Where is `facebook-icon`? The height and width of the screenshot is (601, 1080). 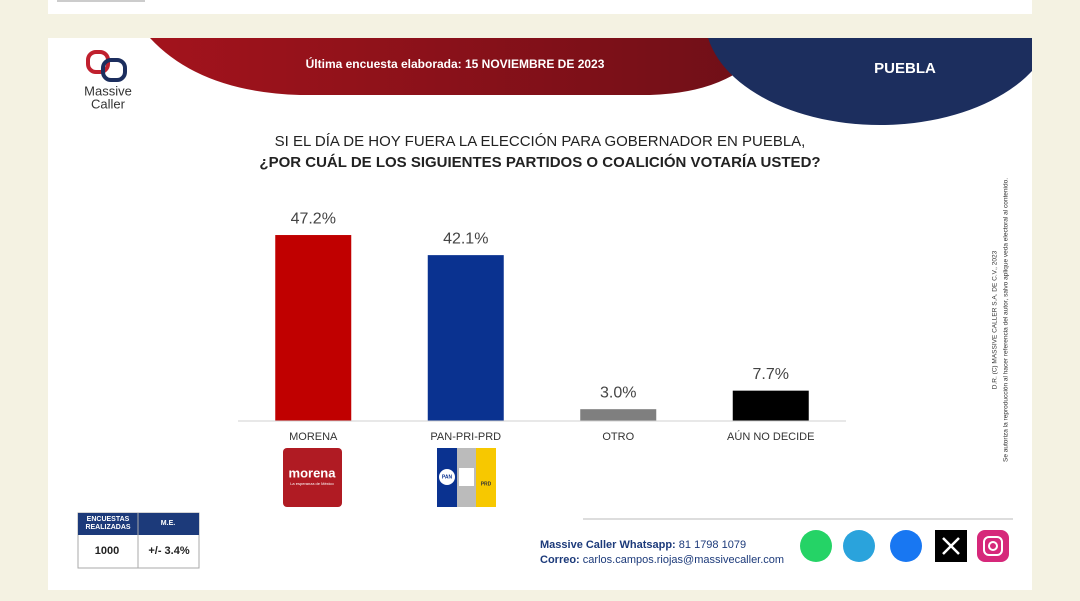 facebook-icon is located at coordinates (906, 546).